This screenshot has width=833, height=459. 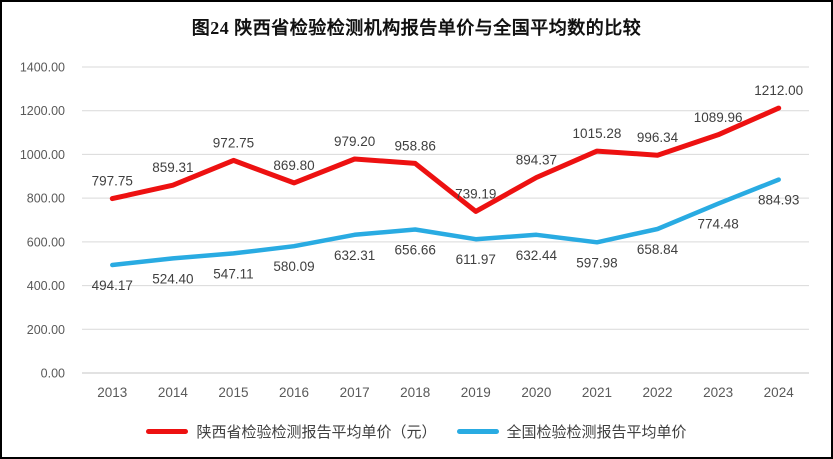 What do you see at coordinates (658, 392) in the screenshot?
I see `x-axis-tick-label: 2022` at bounding box center [658, 392].